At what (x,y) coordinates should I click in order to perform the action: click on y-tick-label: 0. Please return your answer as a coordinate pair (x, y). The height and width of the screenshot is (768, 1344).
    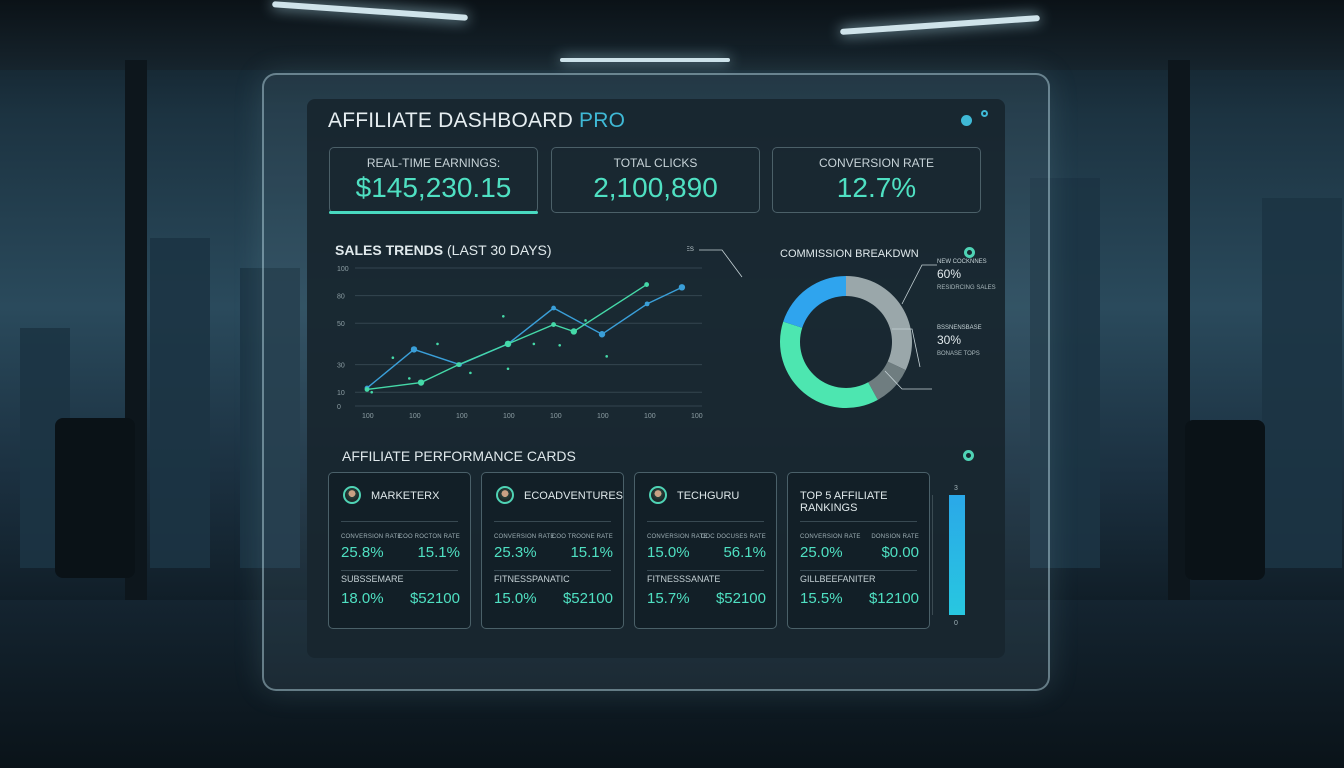
    Looking at the image, I should click on (339, 407).